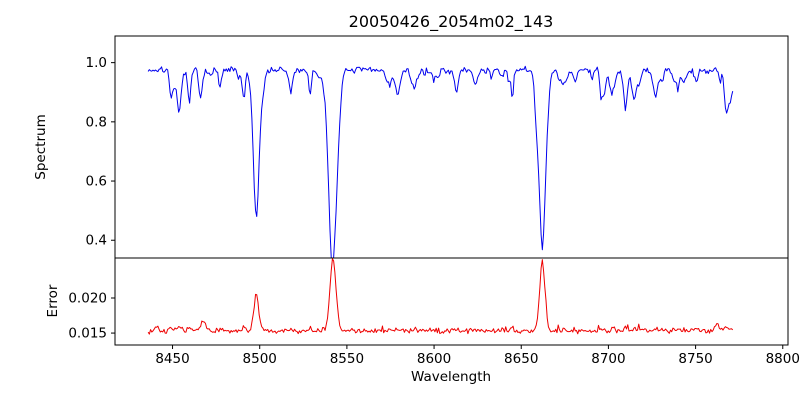 This screenshot has height=404, width=800. What do you see at coordinates (87, 334) in the screenshot?
I see `y-tick-label: 0.015` at bounding box center [87, 334].